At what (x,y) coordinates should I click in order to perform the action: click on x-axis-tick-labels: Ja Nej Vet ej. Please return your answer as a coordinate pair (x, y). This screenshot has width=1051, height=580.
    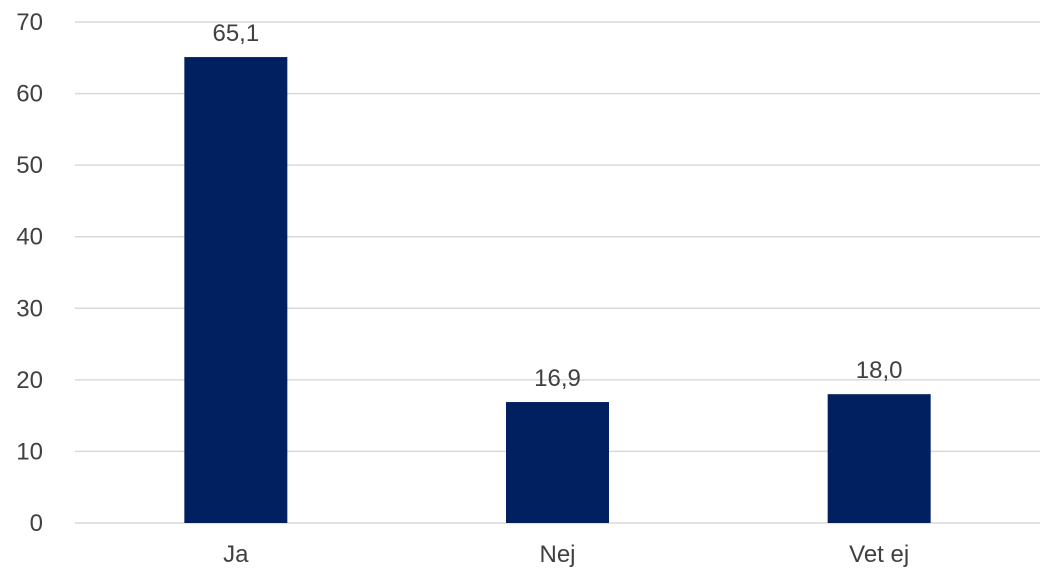
    Looking at the image, I should click on (566, 554).